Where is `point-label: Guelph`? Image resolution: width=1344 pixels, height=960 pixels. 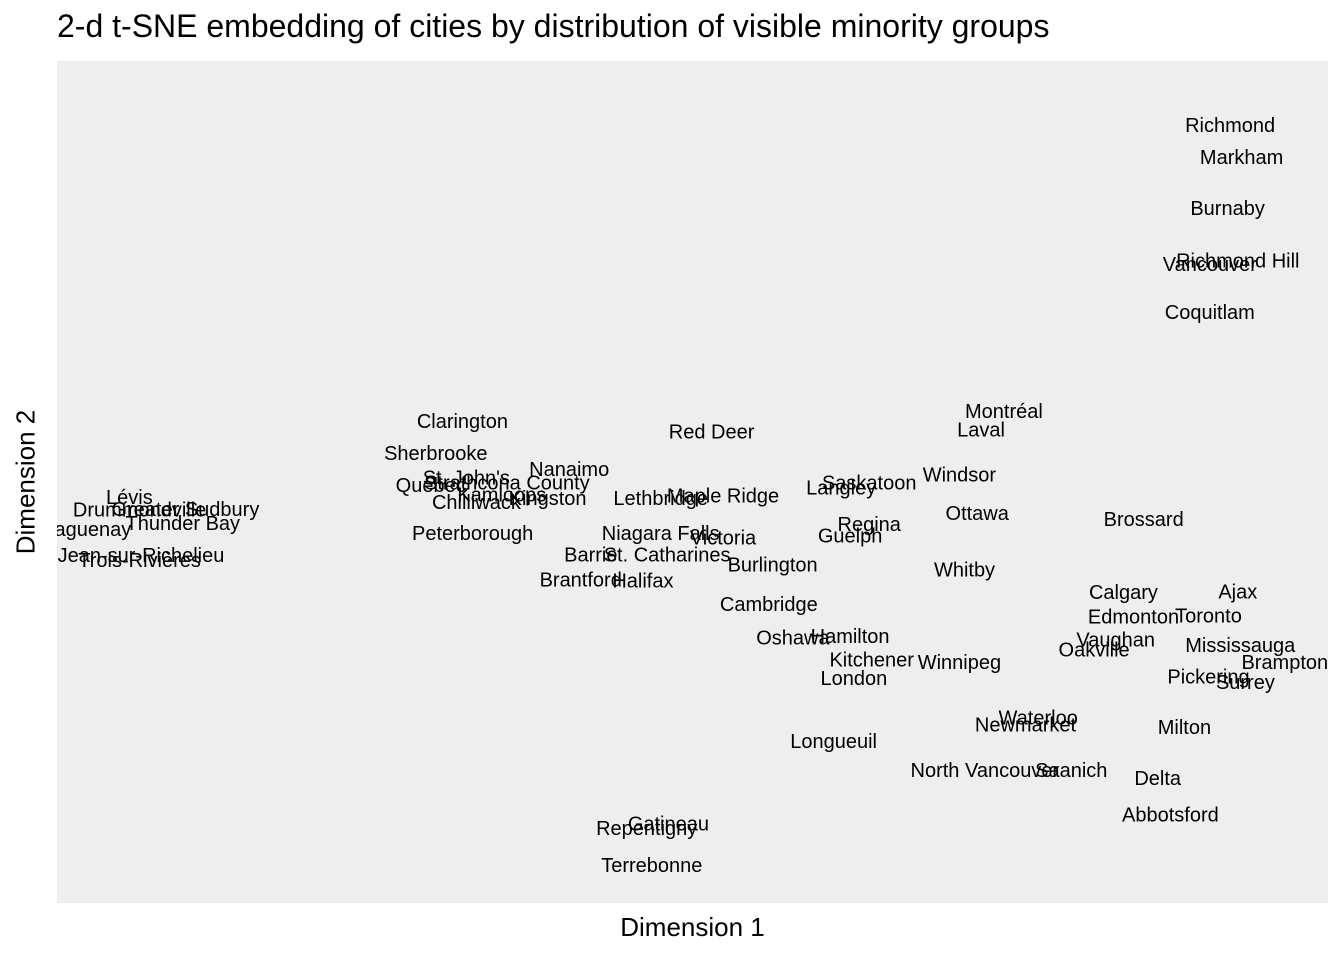 point-label: Guelph is located at coordinates (850, 537).